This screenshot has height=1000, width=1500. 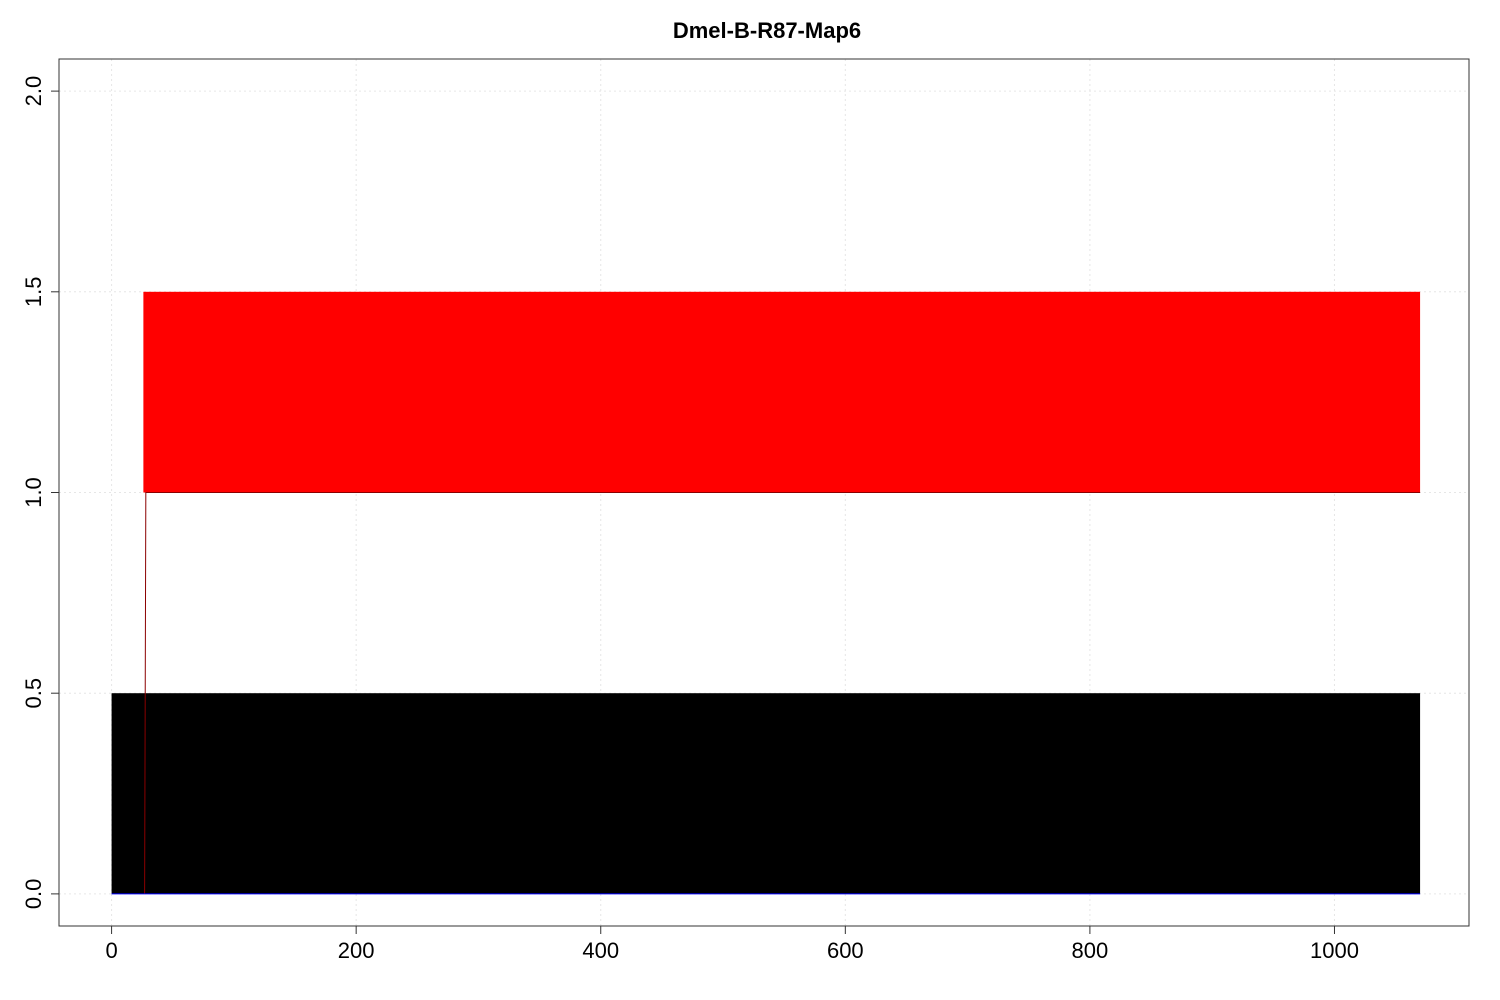 What do you see at coordinates (356, 950) in the screenshot?
I see `x-tick-label-1: 200` at bounding box center [356, 950].